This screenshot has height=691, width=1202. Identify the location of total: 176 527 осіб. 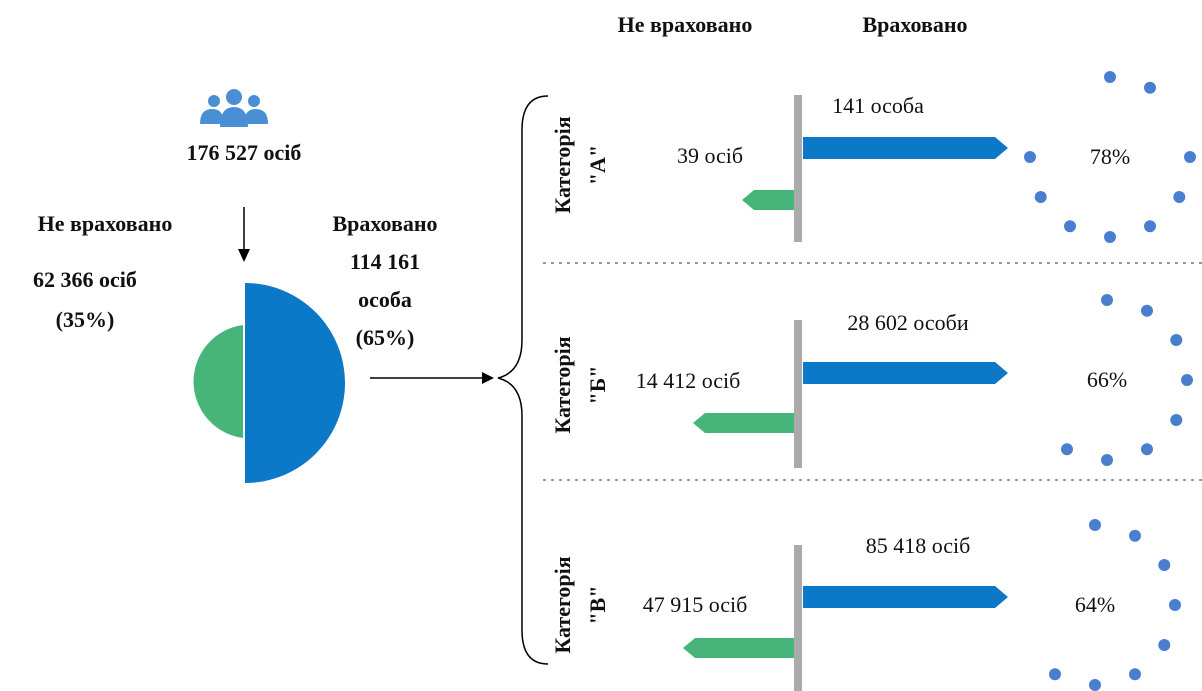
(244, 152).